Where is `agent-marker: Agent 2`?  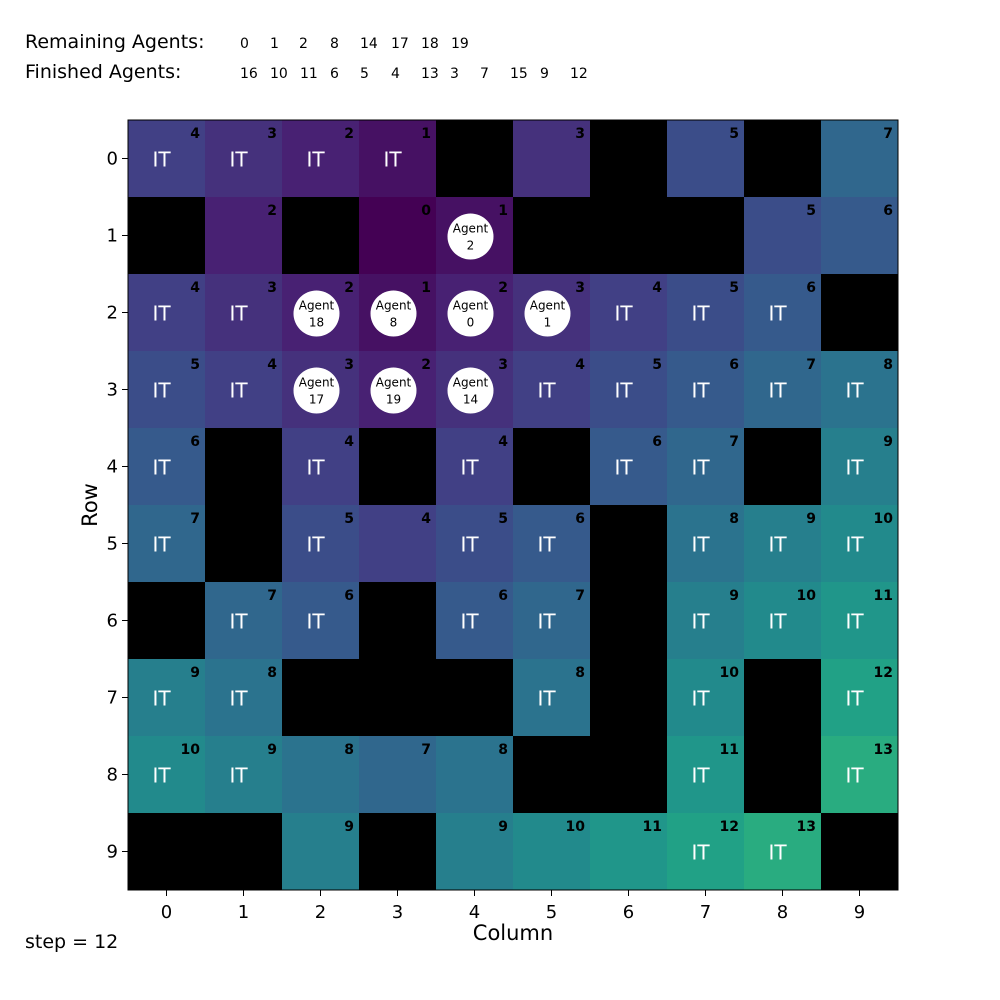
agent-marker: Agent 2 is located at coordinates (470, 236).